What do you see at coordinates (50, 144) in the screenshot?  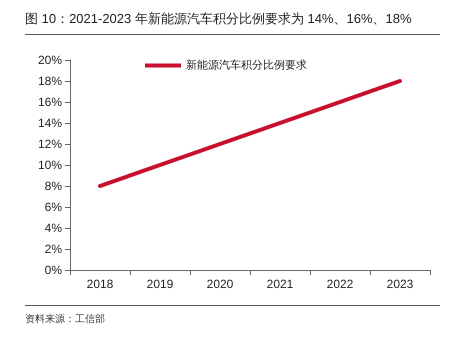 I see `y-tick-label: 12%` at bounding box center [50, 144].